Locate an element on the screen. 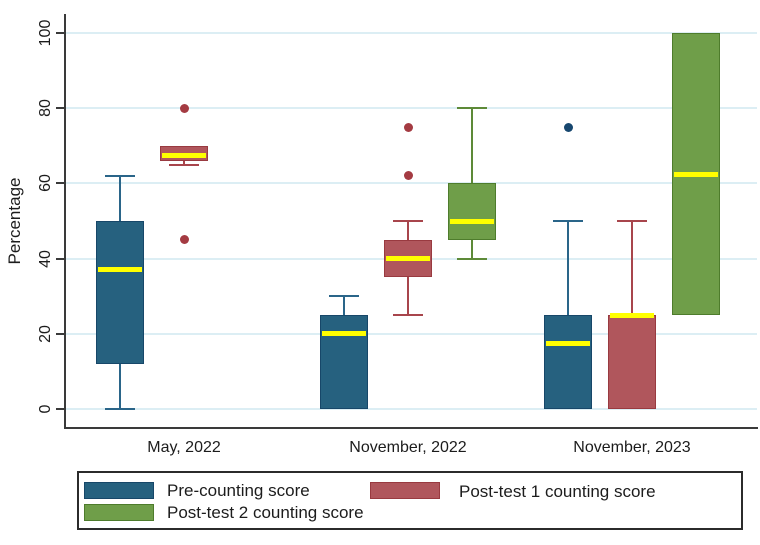 The height and width of the screenshot is (545, 760). legend-label-post-test-1: Post-test 1 counting score is located at coordinates (557, 491).